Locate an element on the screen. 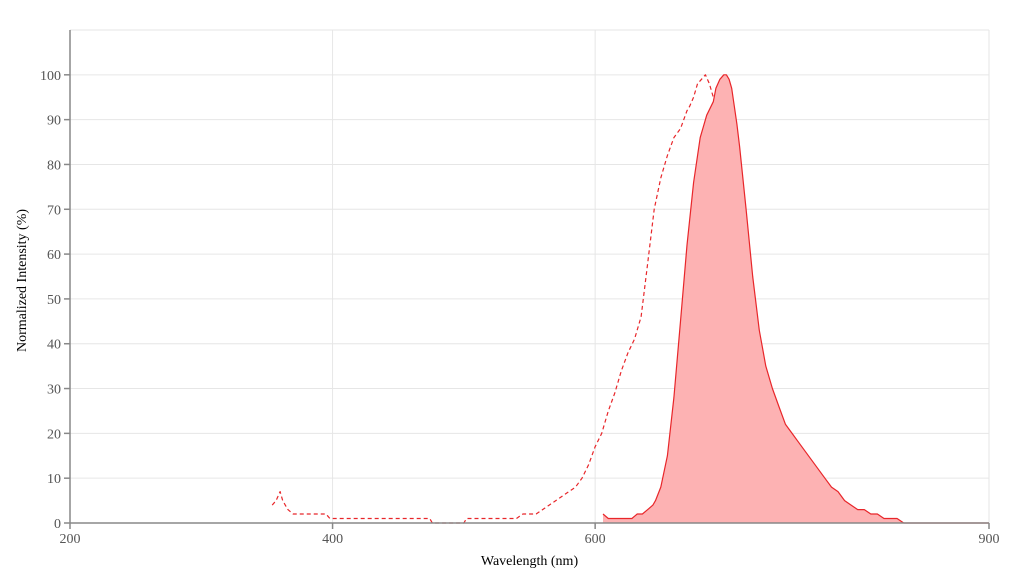 The height and width of the screenshot is (574, 1010). y-tick-label-80: 80 is located at coordinates (54, 165).